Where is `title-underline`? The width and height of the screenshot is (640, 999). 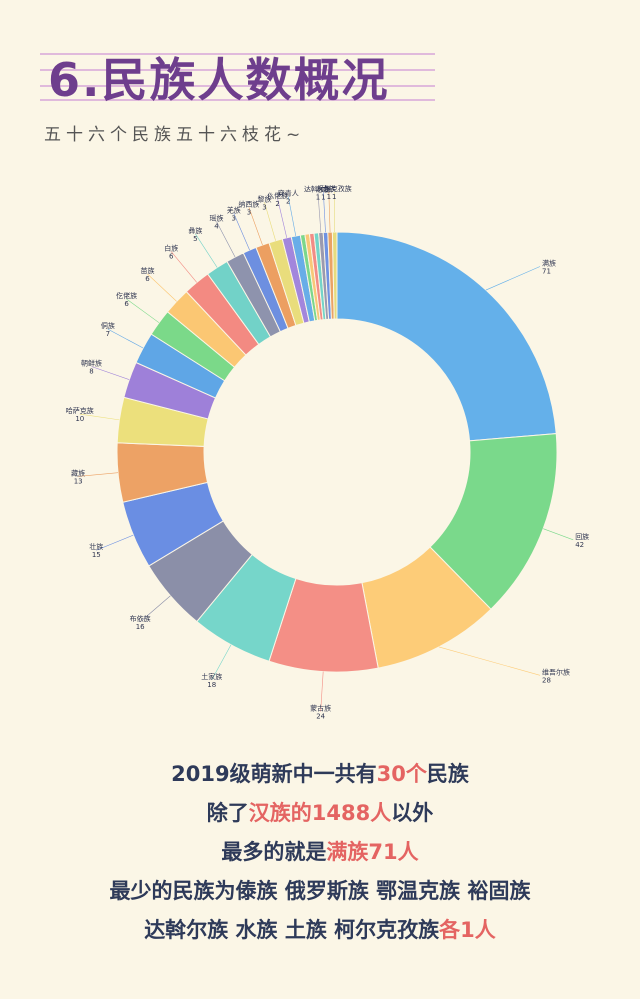
title-underline is located at coordinates (237, 77).